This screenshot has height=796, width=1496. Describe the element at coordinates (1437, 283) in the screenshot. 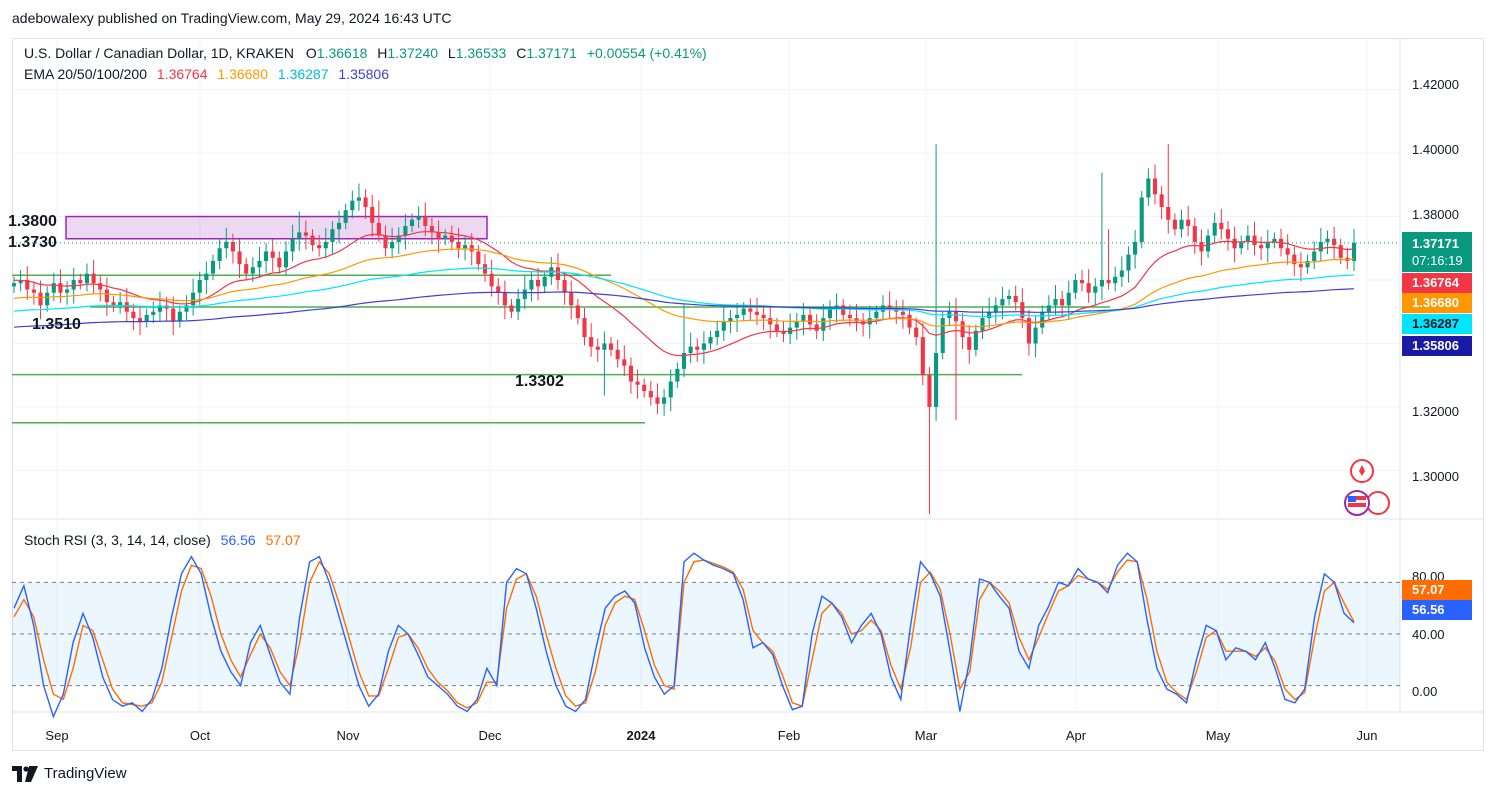

I see `ema20-tag: 1.36764` at that location.